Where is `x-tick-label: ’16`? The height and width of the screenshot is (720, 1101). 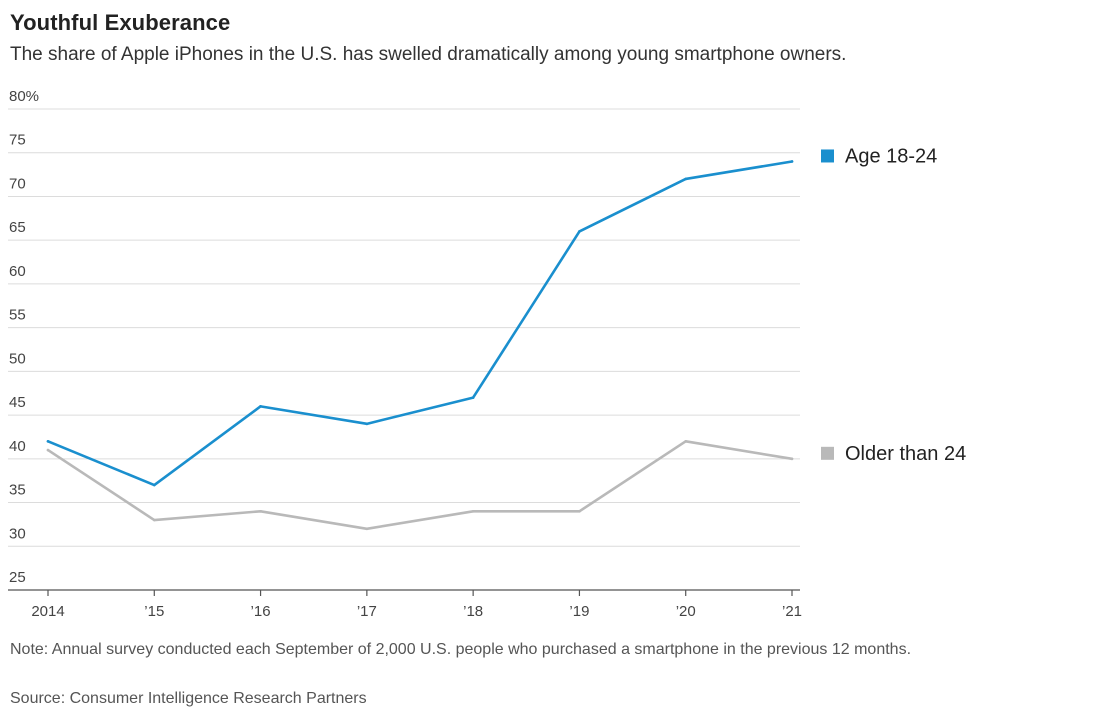
x-tick-label: ’16 is located at coordinates (261, 611).